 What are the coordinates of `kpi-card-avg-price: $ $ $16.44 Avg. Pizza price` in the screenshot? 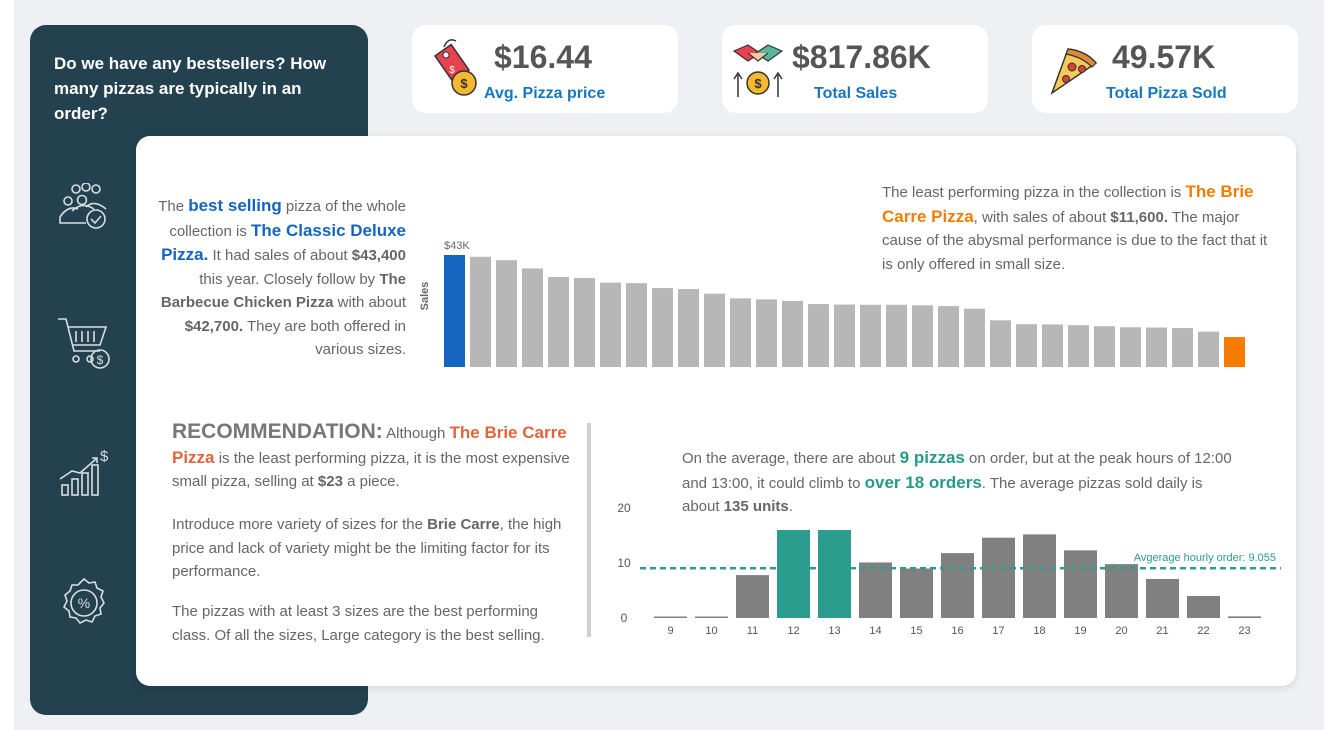 It's located at (545, 69).